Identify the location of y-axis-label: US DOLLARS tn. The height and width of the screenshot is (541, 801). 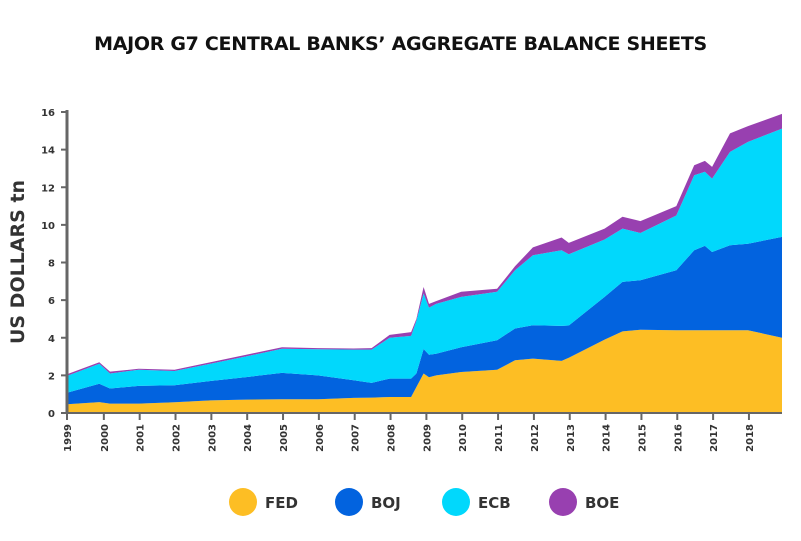
(18, 262).